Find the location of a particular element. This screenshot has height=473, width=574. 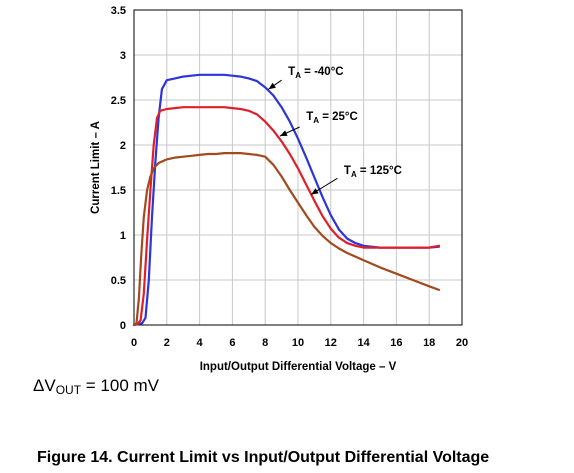

y-axis-title: Current Limit – A is located at coordinates (96, 167).